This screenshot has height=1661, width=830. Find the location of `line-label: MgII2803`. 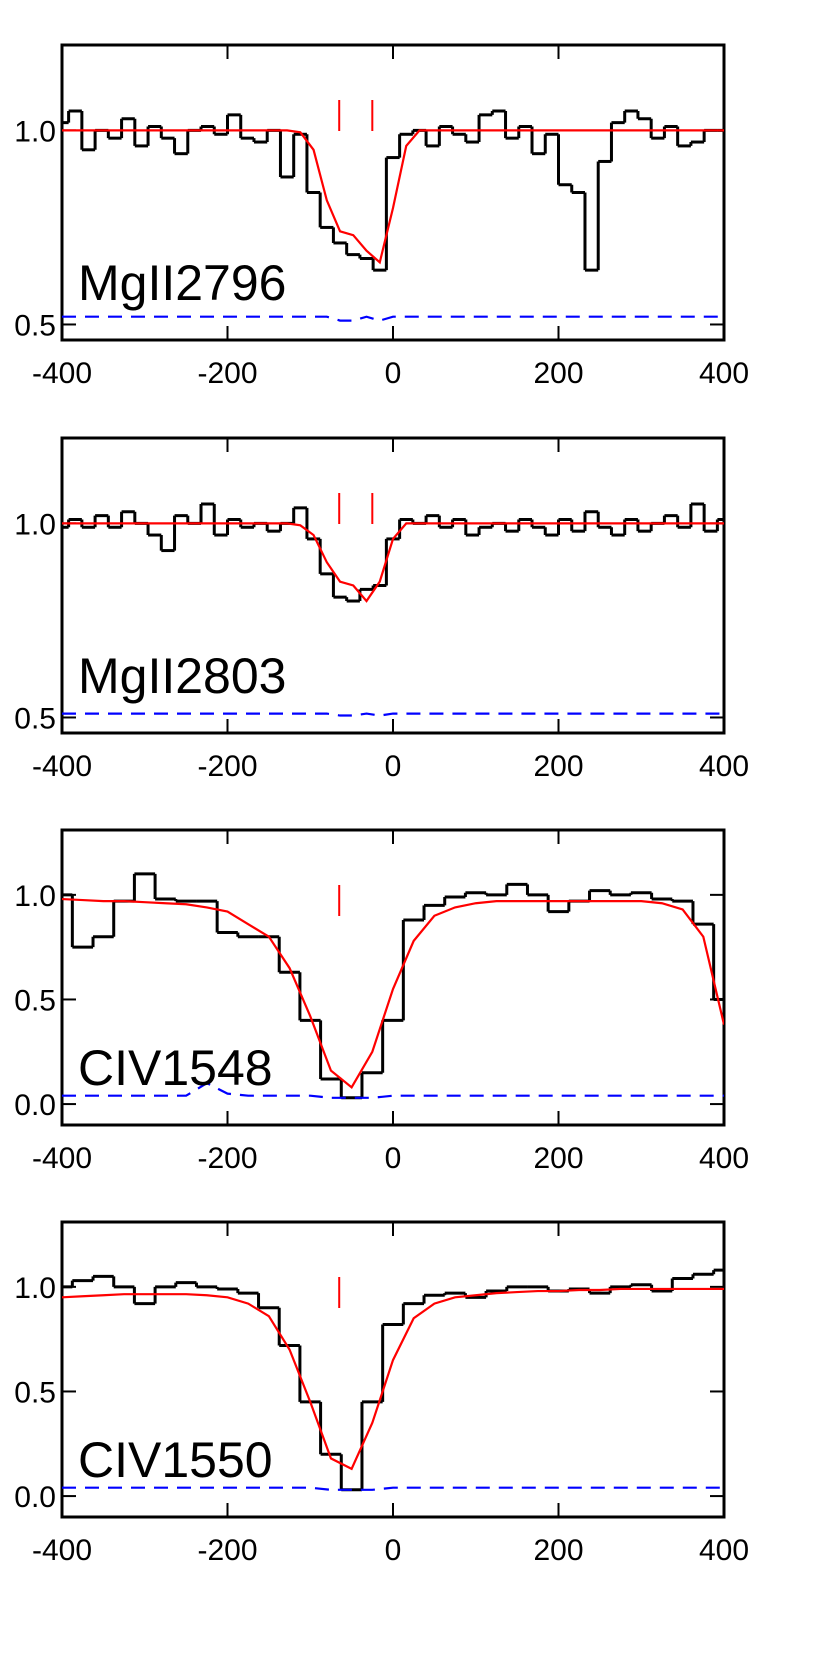

line-label: MgII2803 is located at coordinates (182, 676).